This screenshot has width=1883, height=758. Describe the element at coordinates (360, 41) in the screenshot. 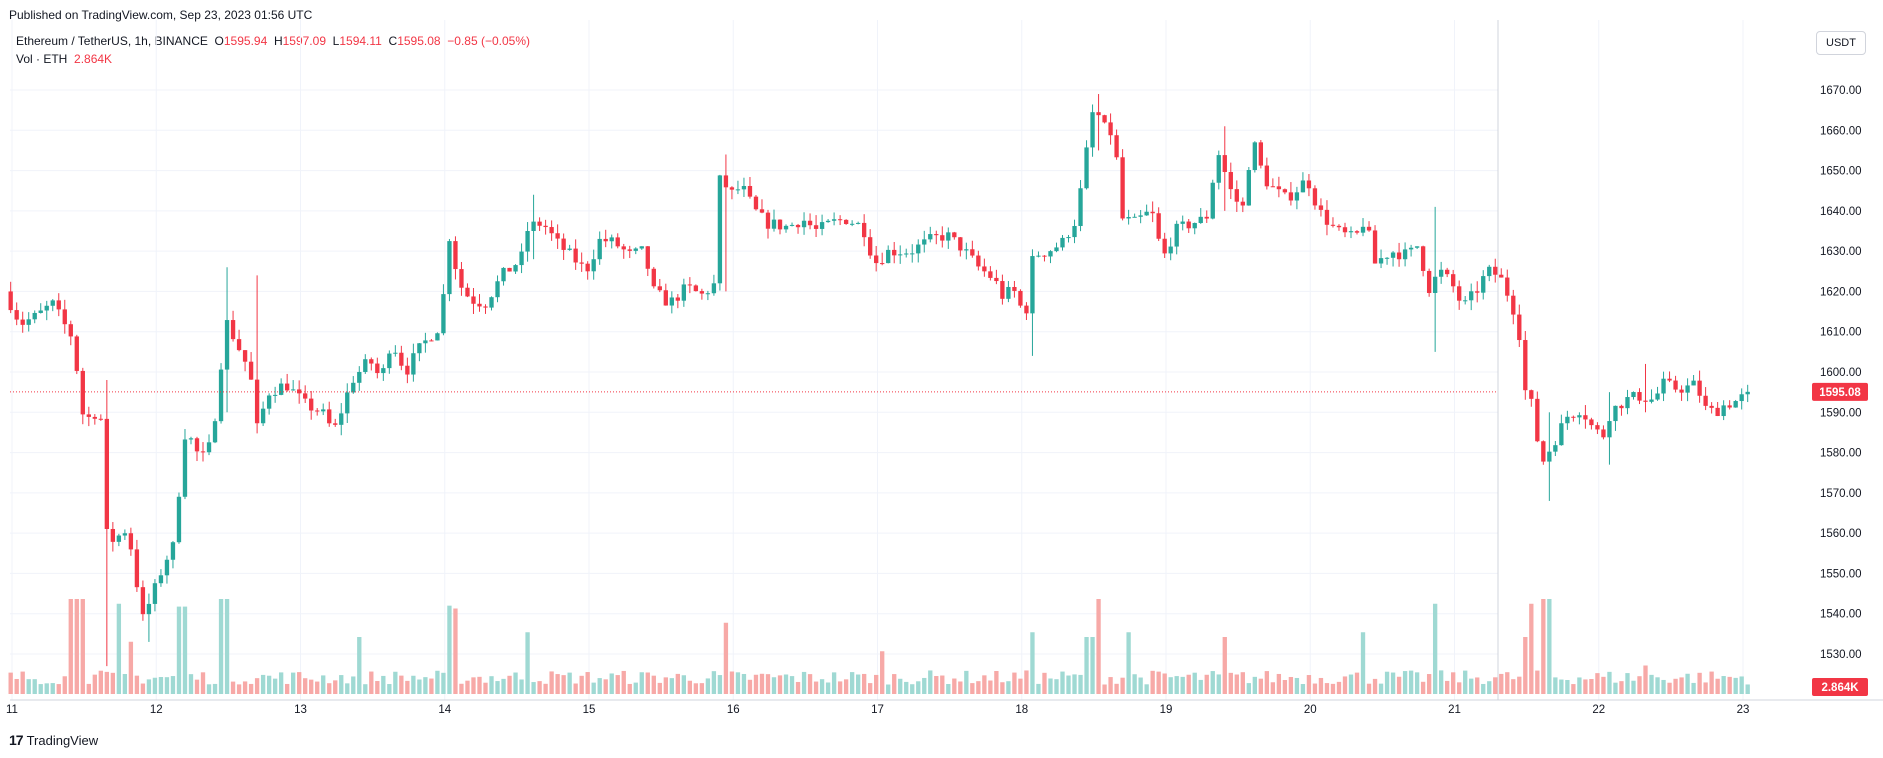

I see `low-value: 1594.11` at that location.